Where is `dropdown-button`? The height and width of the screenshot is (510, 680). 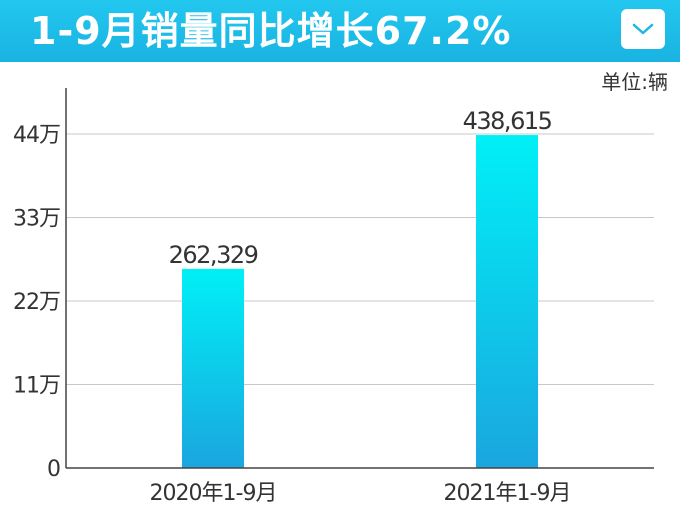 dropdown-button is located at coordinates (643, 29).